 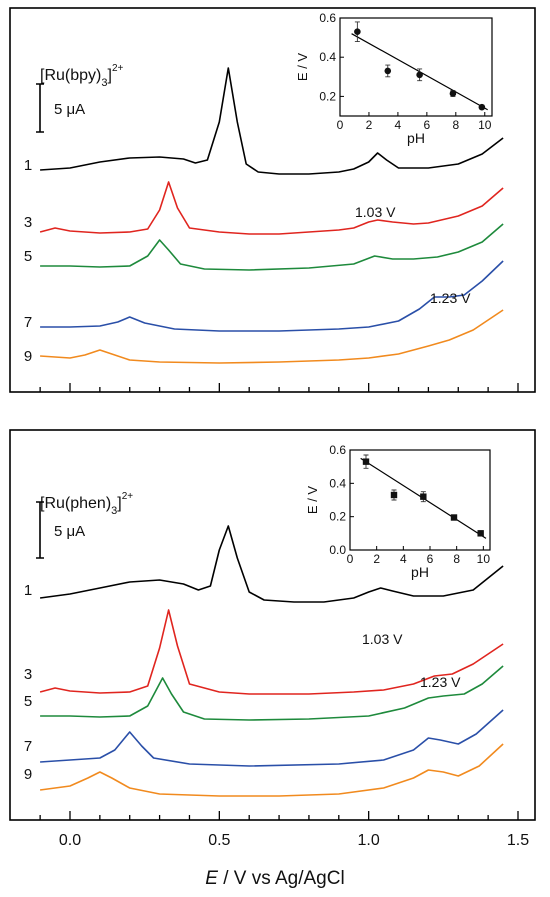 What do you see at coordinates (369, 840) in the screenshot?
I see `x-tick-label: 1.0` at bounding box center [369, 840].